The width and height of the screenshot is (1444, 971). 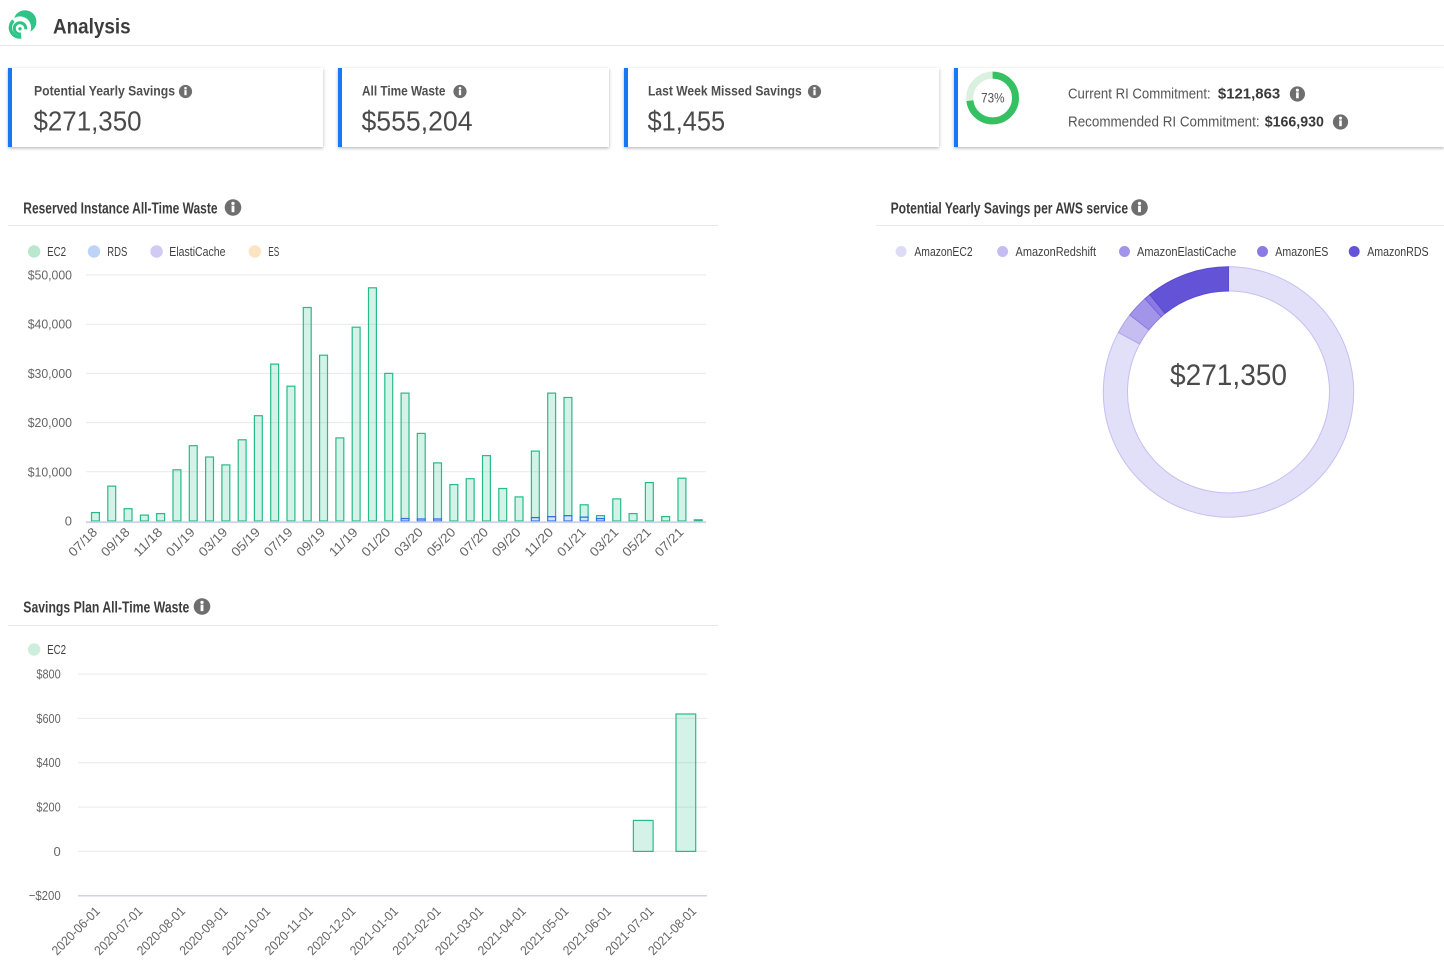 What do you see at coordinates (45, 895) in the screenshot?
I see `svg-text: −$200` at bounding box center [45, 895].